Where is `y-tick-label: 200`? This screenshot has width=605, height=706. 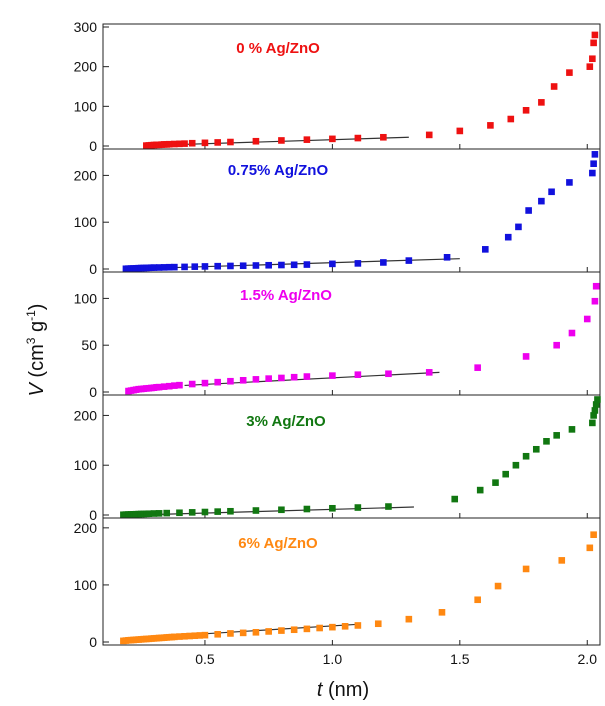 y-tick-label: 200 is located at coordinates (86, 528).